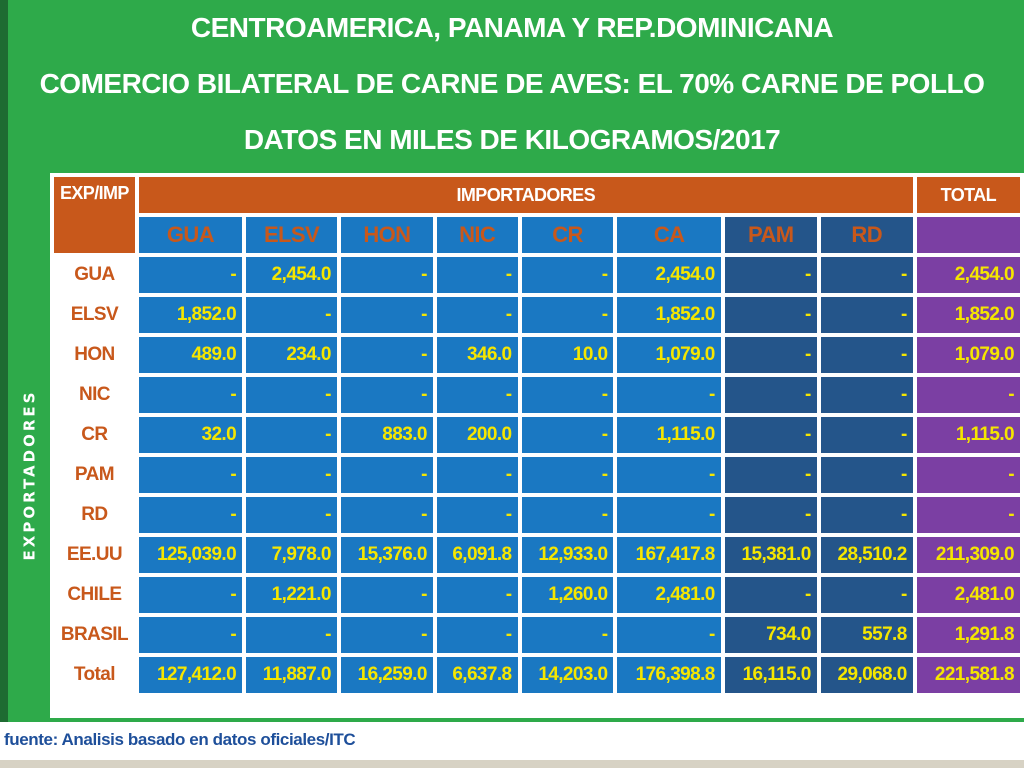 The image size is (1024, 768). What do you see at coordinates (94, 435) in the screenshot?
I see `row-label: CR` at bounding box center [94, 435].